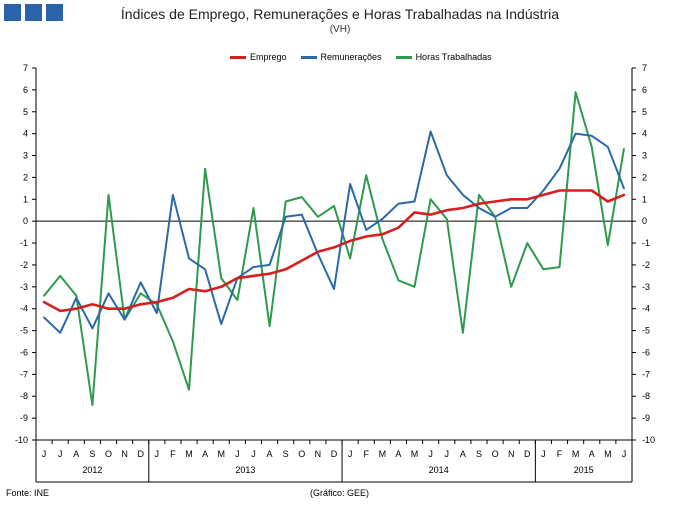 This screenshot has height=506, width=680. I want to click on y-tick-label-left: 6, so click(25, 90).